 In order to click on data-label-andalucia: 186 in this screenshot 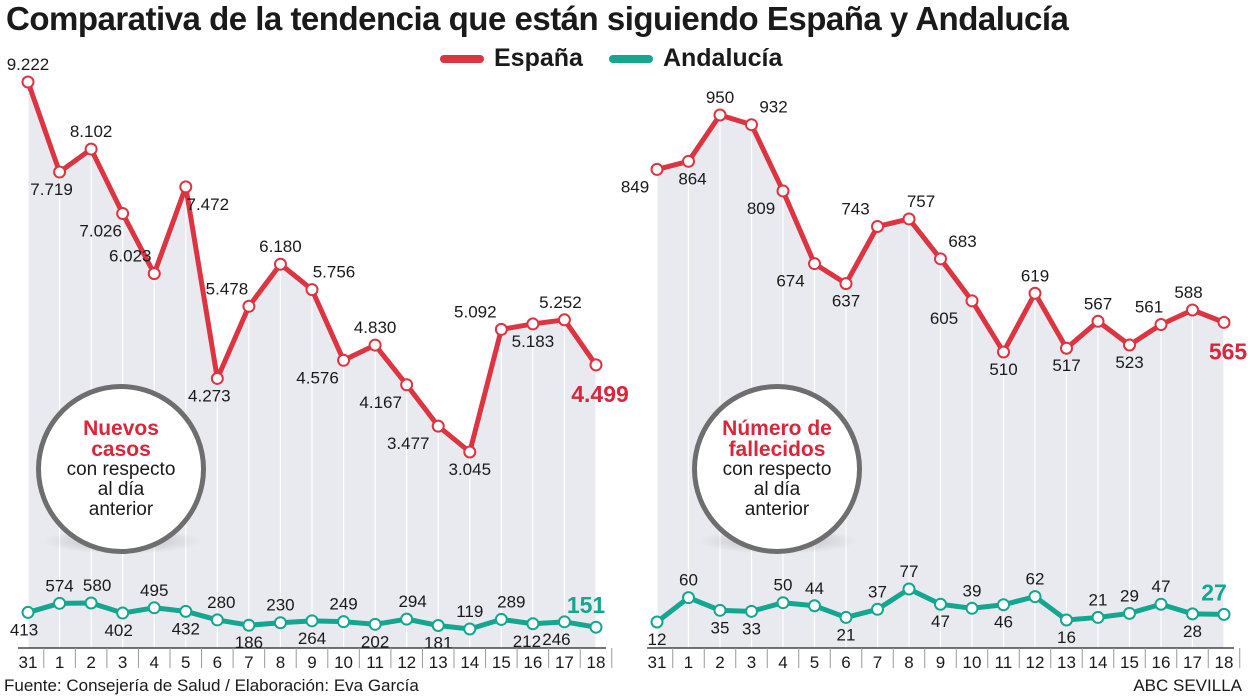, I will do `click(249, 642)`.